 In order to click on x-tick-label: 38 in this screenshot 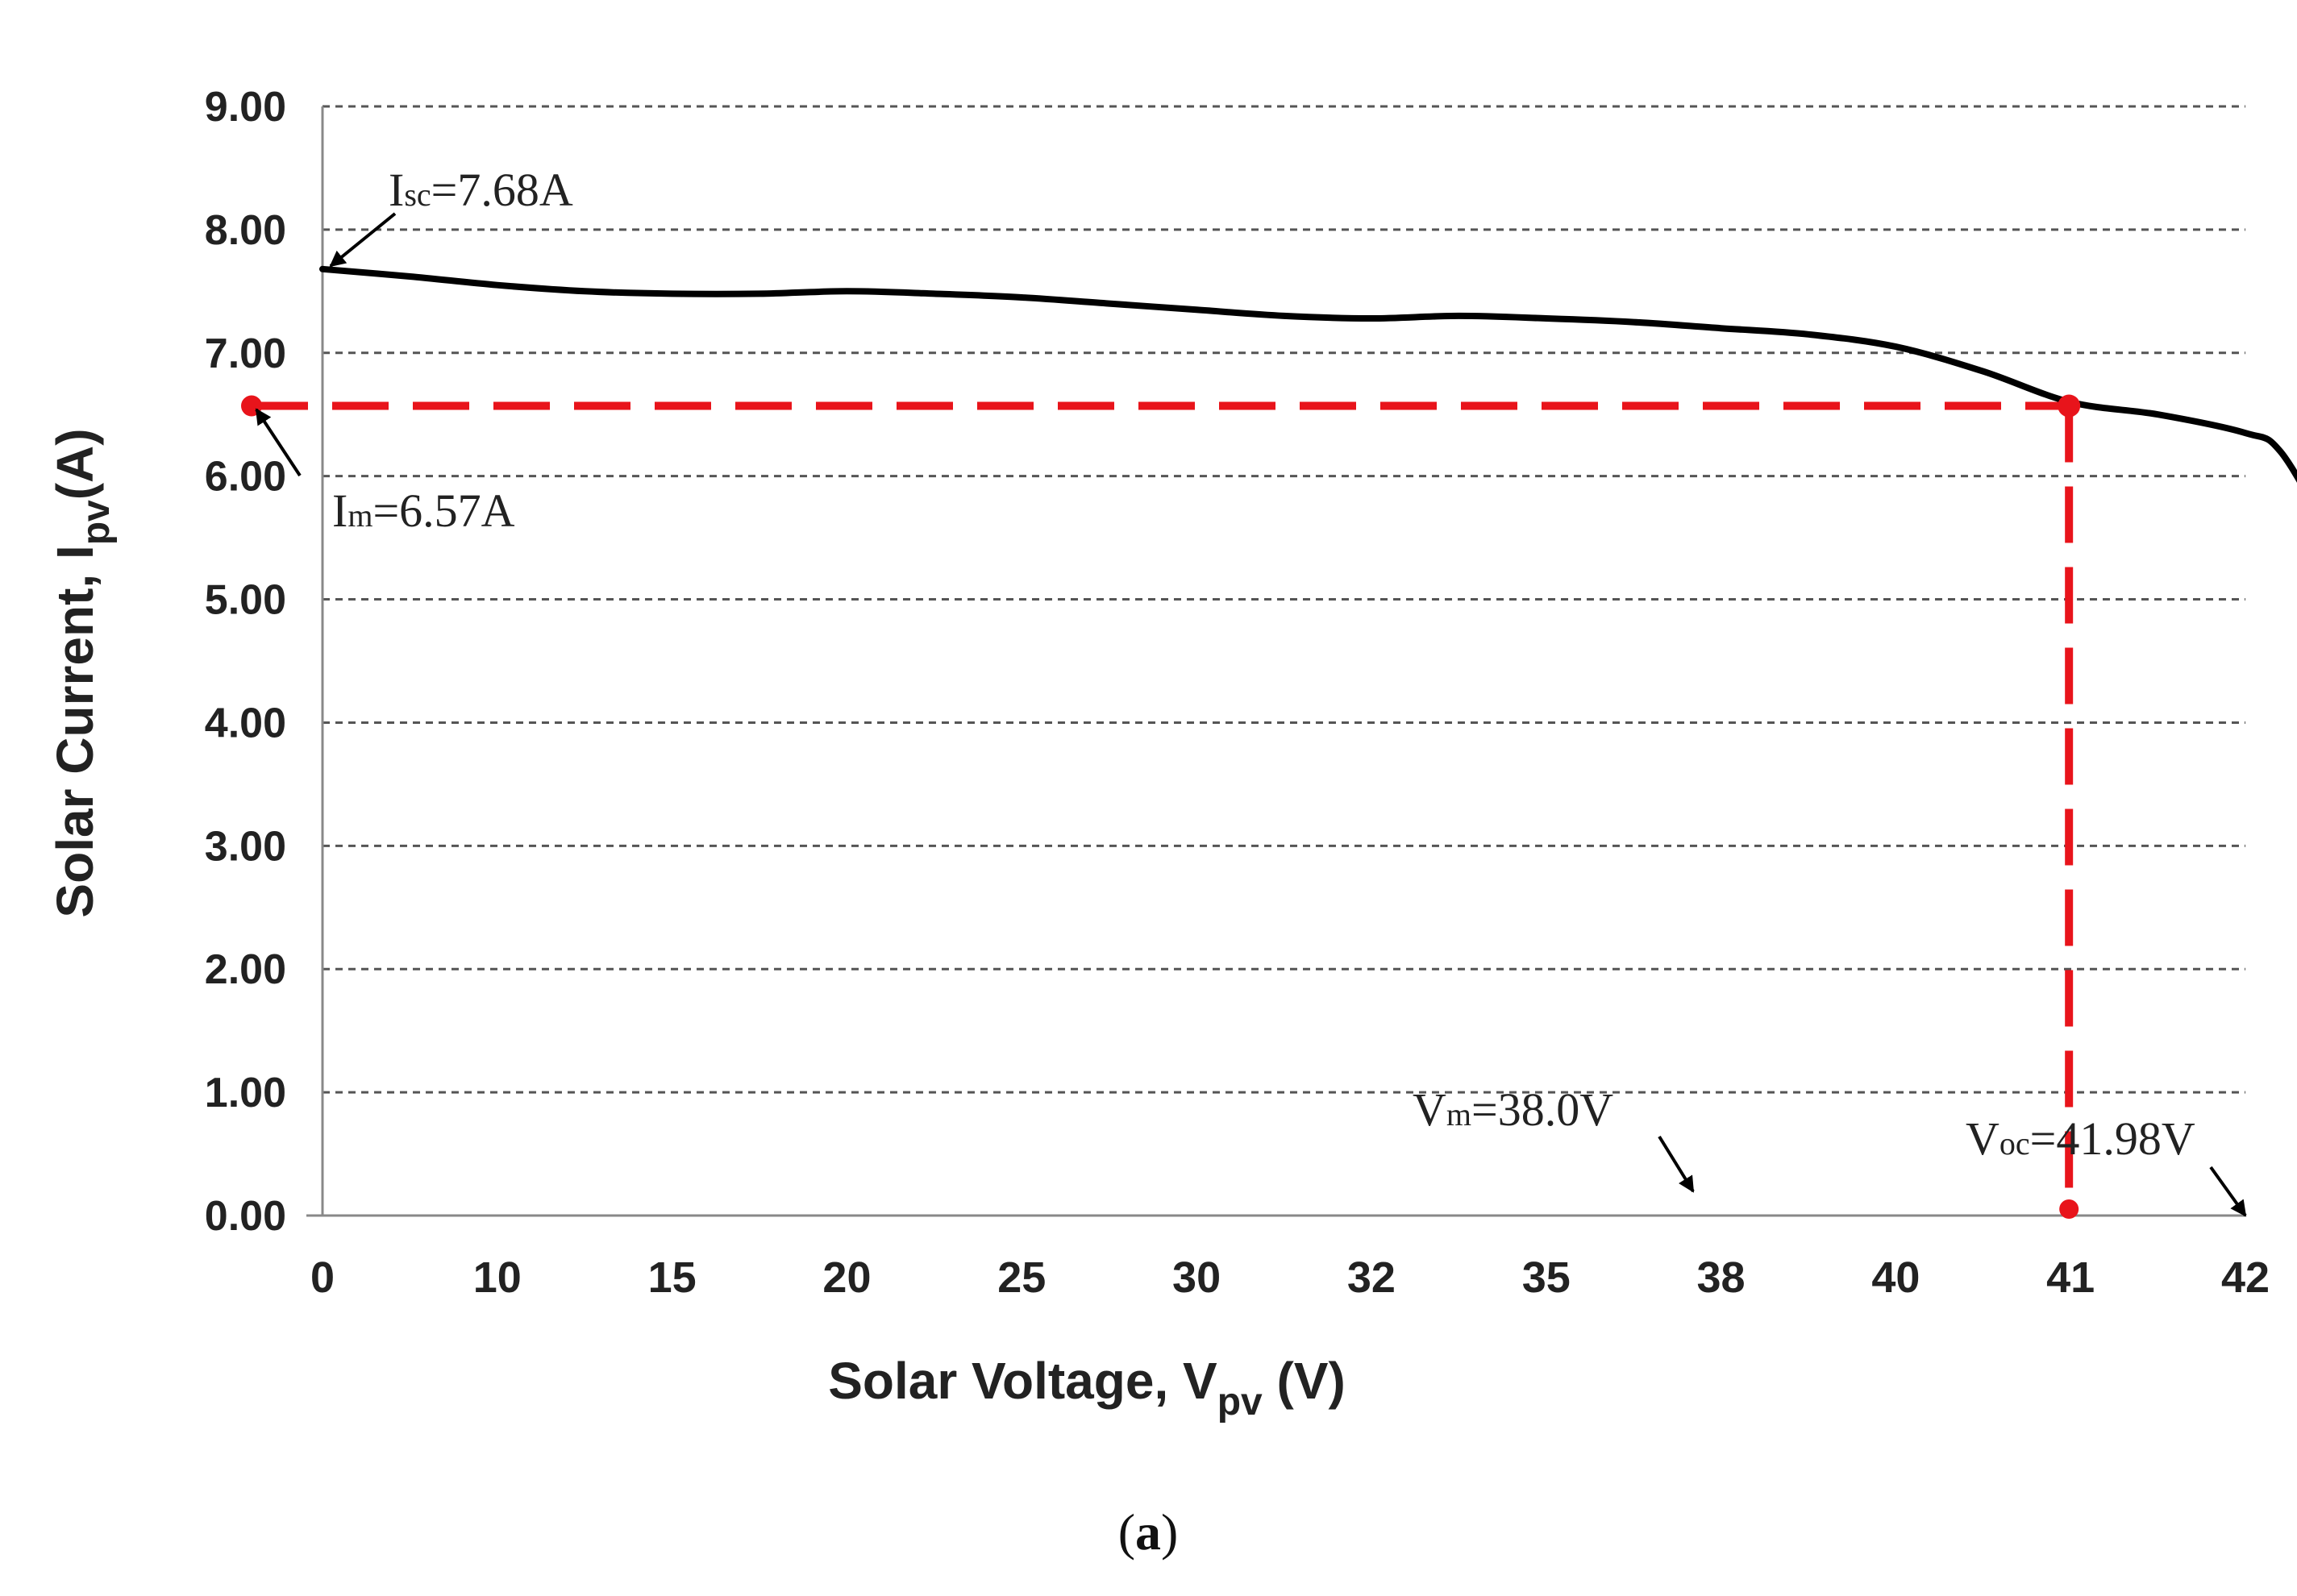, I will do `click(1721, 1277)`.